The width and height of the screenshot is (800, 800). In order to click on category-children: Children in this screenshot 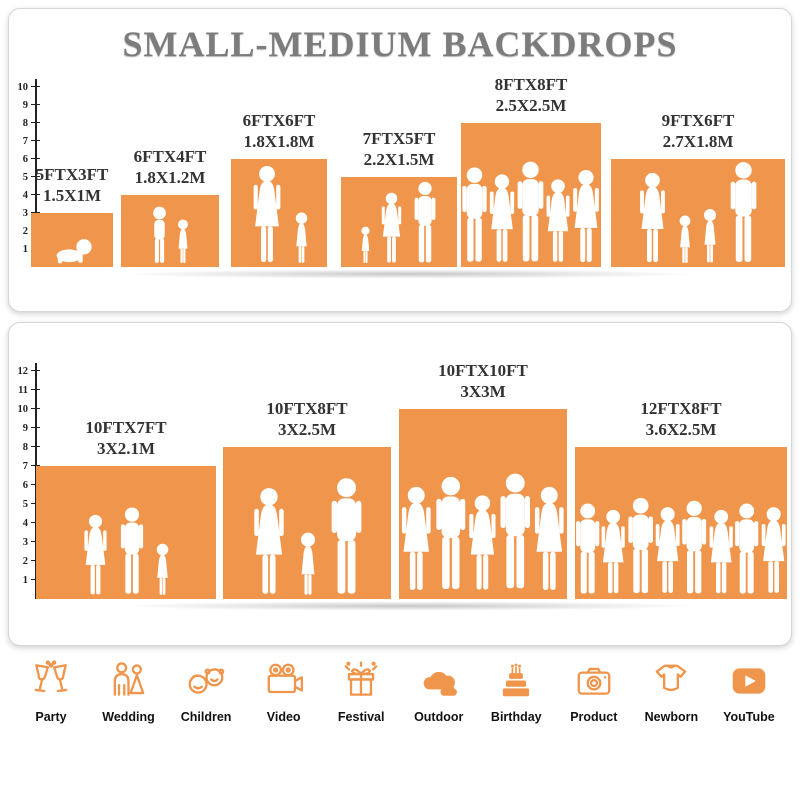, I will do `click(206, 692)`.